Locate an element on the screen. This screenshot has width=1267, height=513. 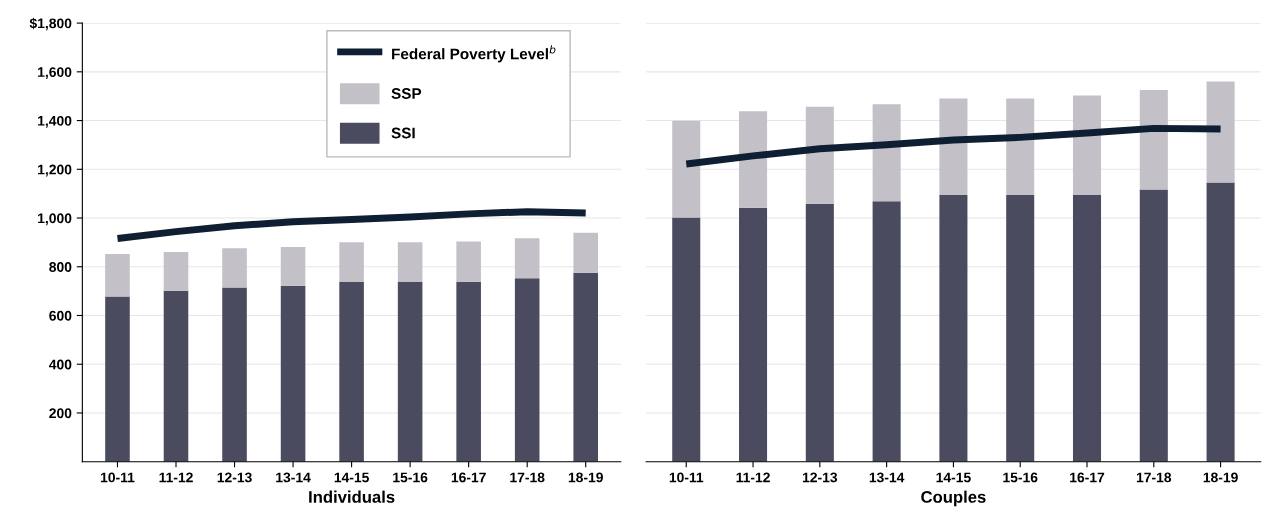
y-tick-label: 800 is located at coordinates (60, 267).